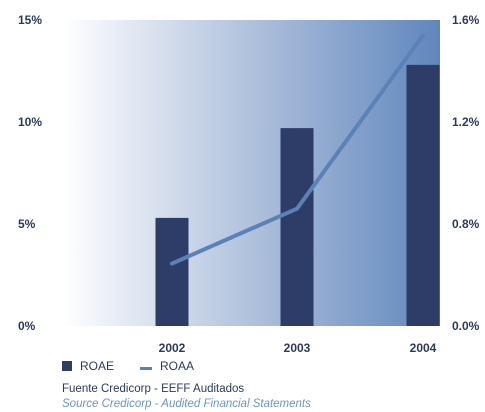  What do you see at coordinates (466, 20) in the screenshot?
I see `y-right-tick-label: 1.6%` at bounding box center [466, 20].